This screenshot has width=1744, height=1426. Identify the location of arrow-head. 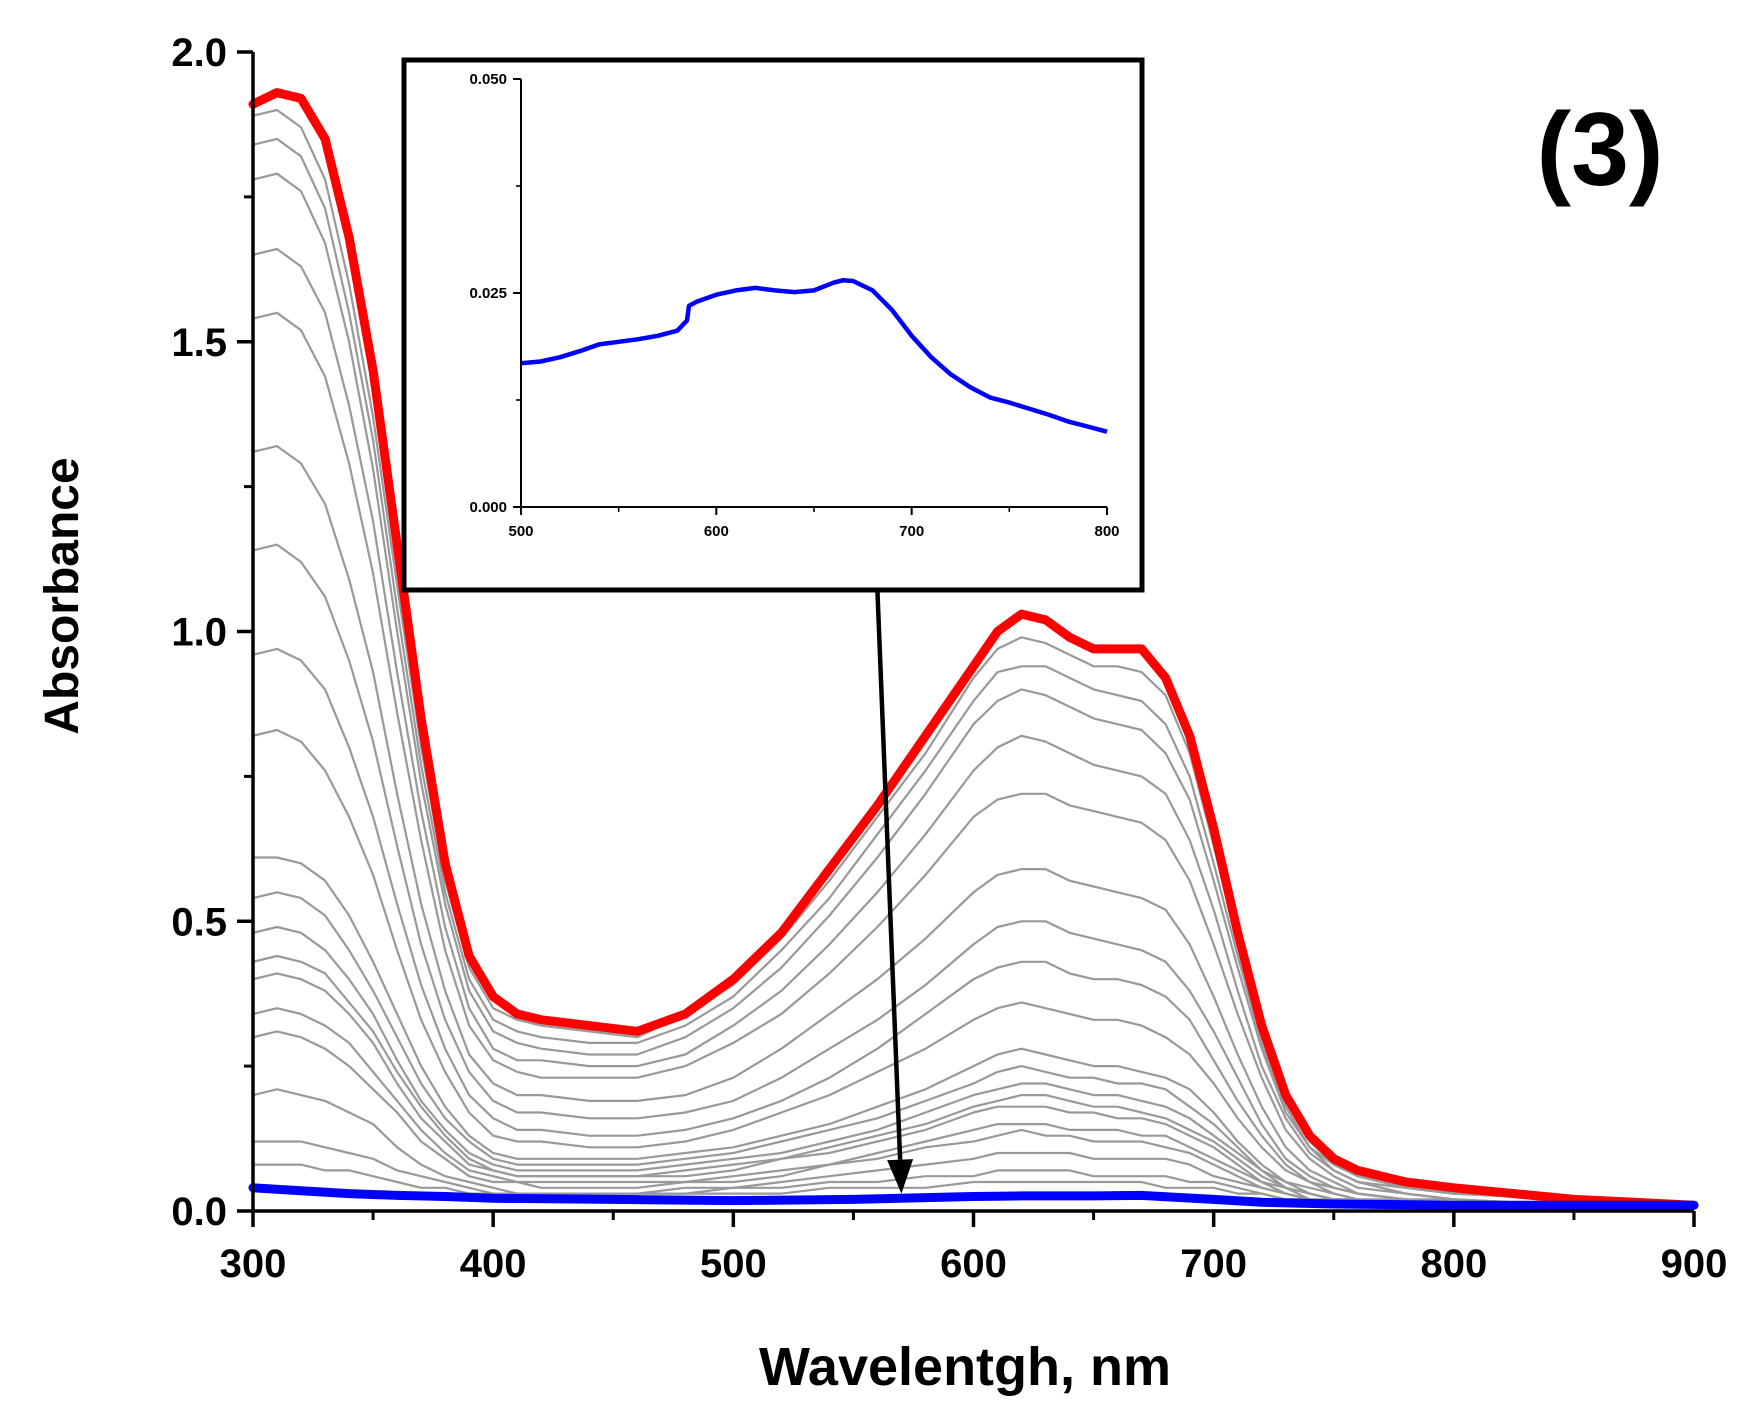
(900, 1176).